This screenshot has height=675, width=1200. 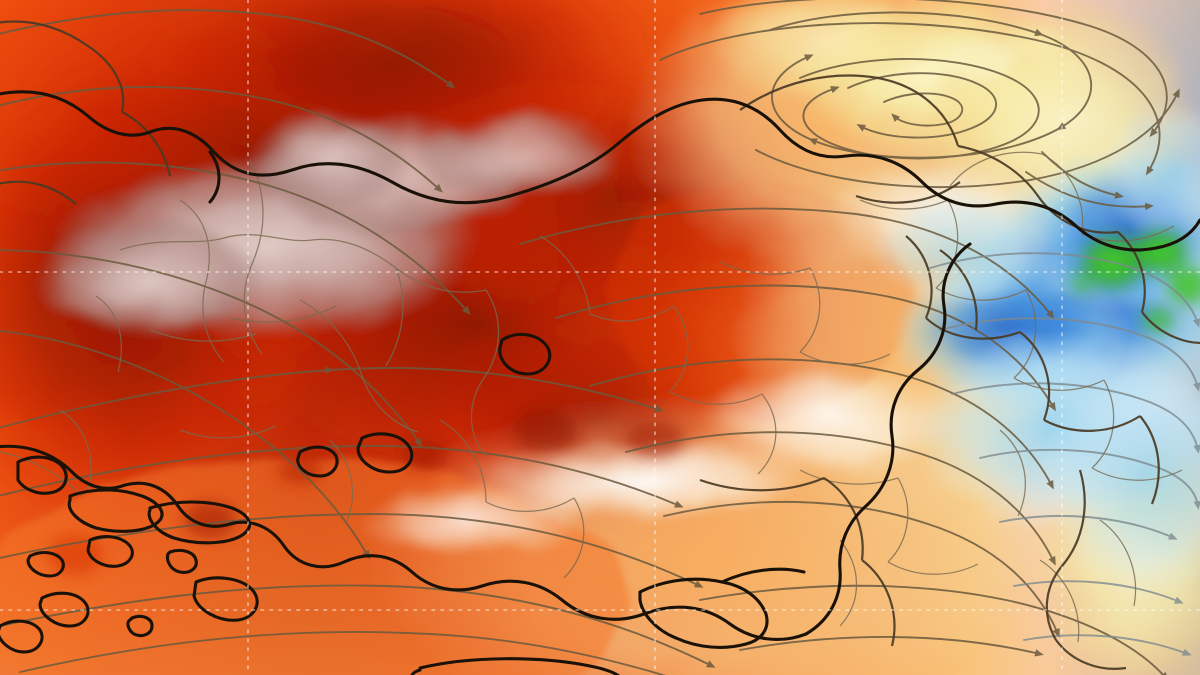 What do you see at coordinates (1133, 281) in the screenshot?
I see `precipitation-cells` at bounding box center [1133, 281].